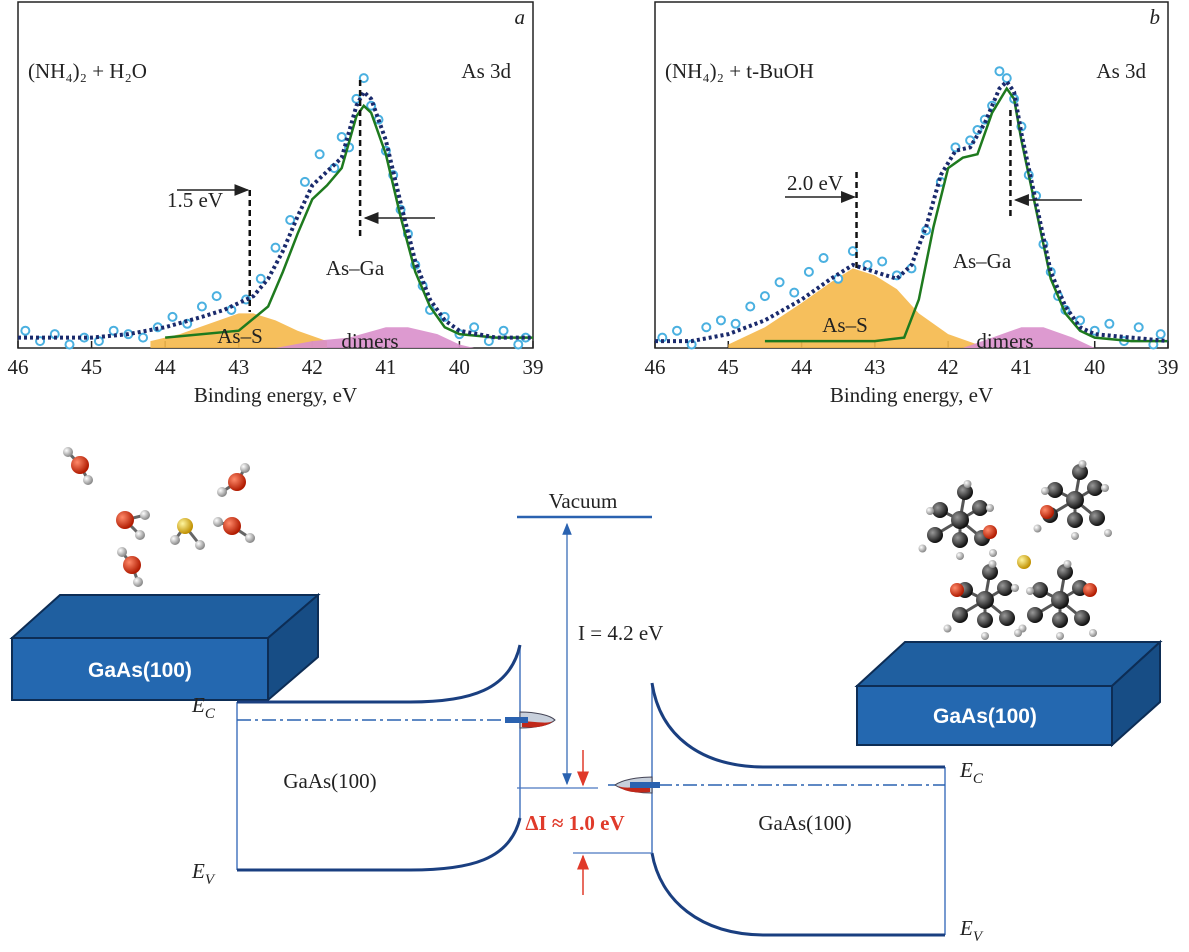 This screenshot has width=1189, height=952. I want to click on x-tick-label: 42, so click(312, 367).